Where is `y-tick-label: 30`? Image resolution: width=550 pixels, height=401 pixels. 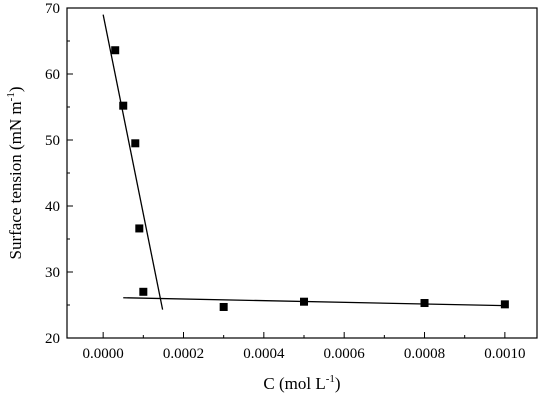 y-tick-label: 30 is located at coordinates (52, 273).